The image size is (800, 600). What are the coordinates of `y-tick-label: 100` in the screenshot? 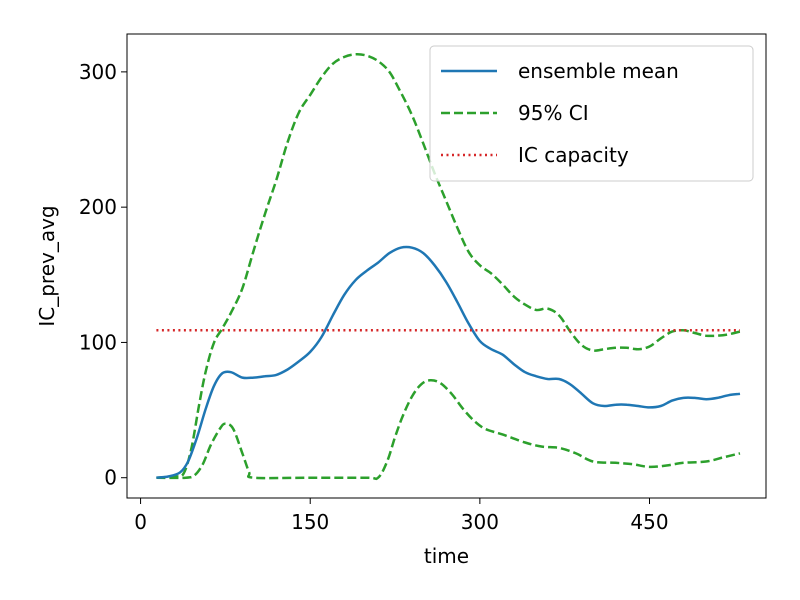 It's located at (98, 342).